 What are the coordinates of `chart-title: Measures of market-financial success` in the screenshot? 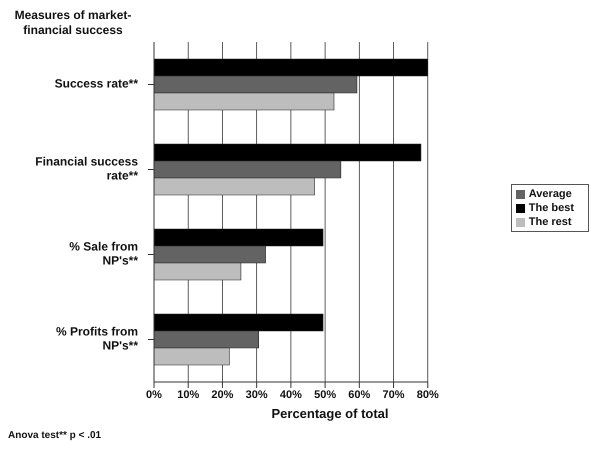 It's located at (73, 23).